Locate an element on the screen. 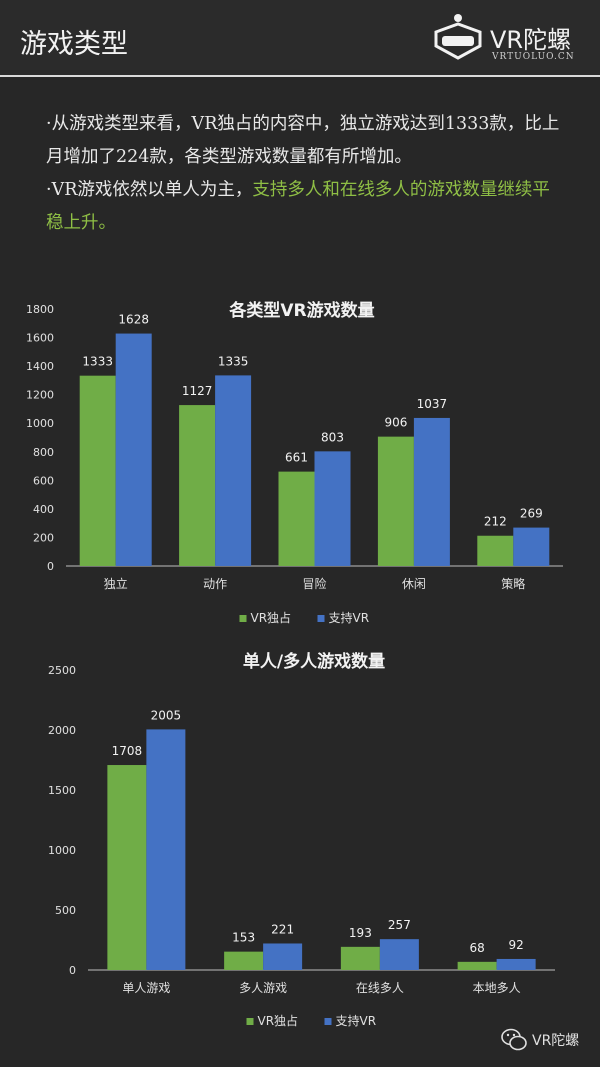  logo-subtext: VRTUOLUO.CN is located at coordinates (533, 57).